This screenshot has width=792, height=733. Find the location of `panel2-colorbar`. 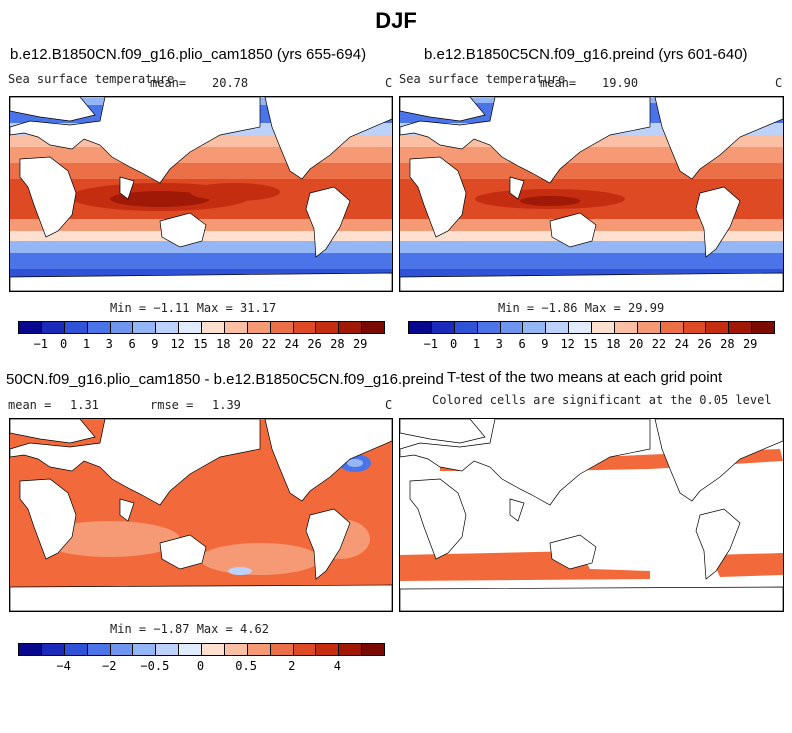

panel2-colorbar is located at coordinates (591, 327).